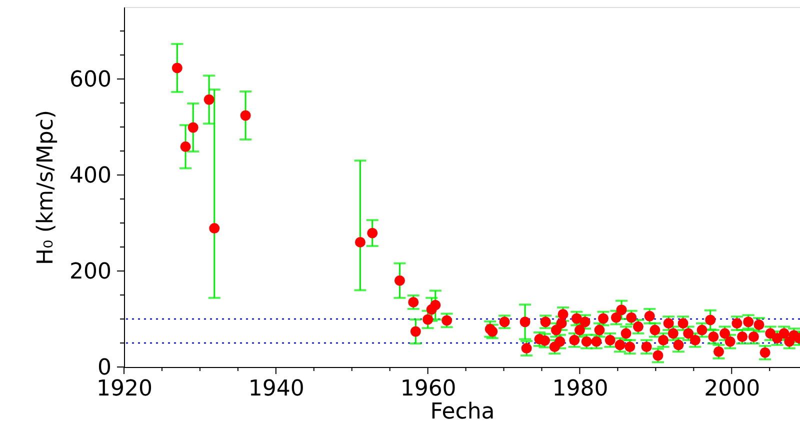  What do you see at coordinates (91, 80) in the screenshot?
I see `y-tick-label: 600` at bounding box center [91, 80].